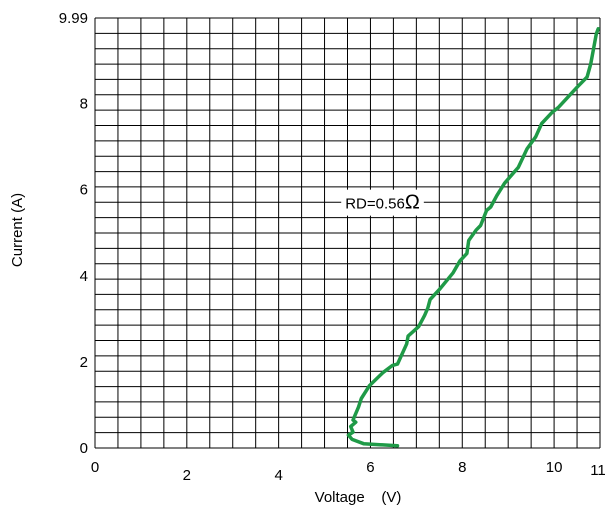  I want to click on ohm-symbol: Ω, so click(412, 203).